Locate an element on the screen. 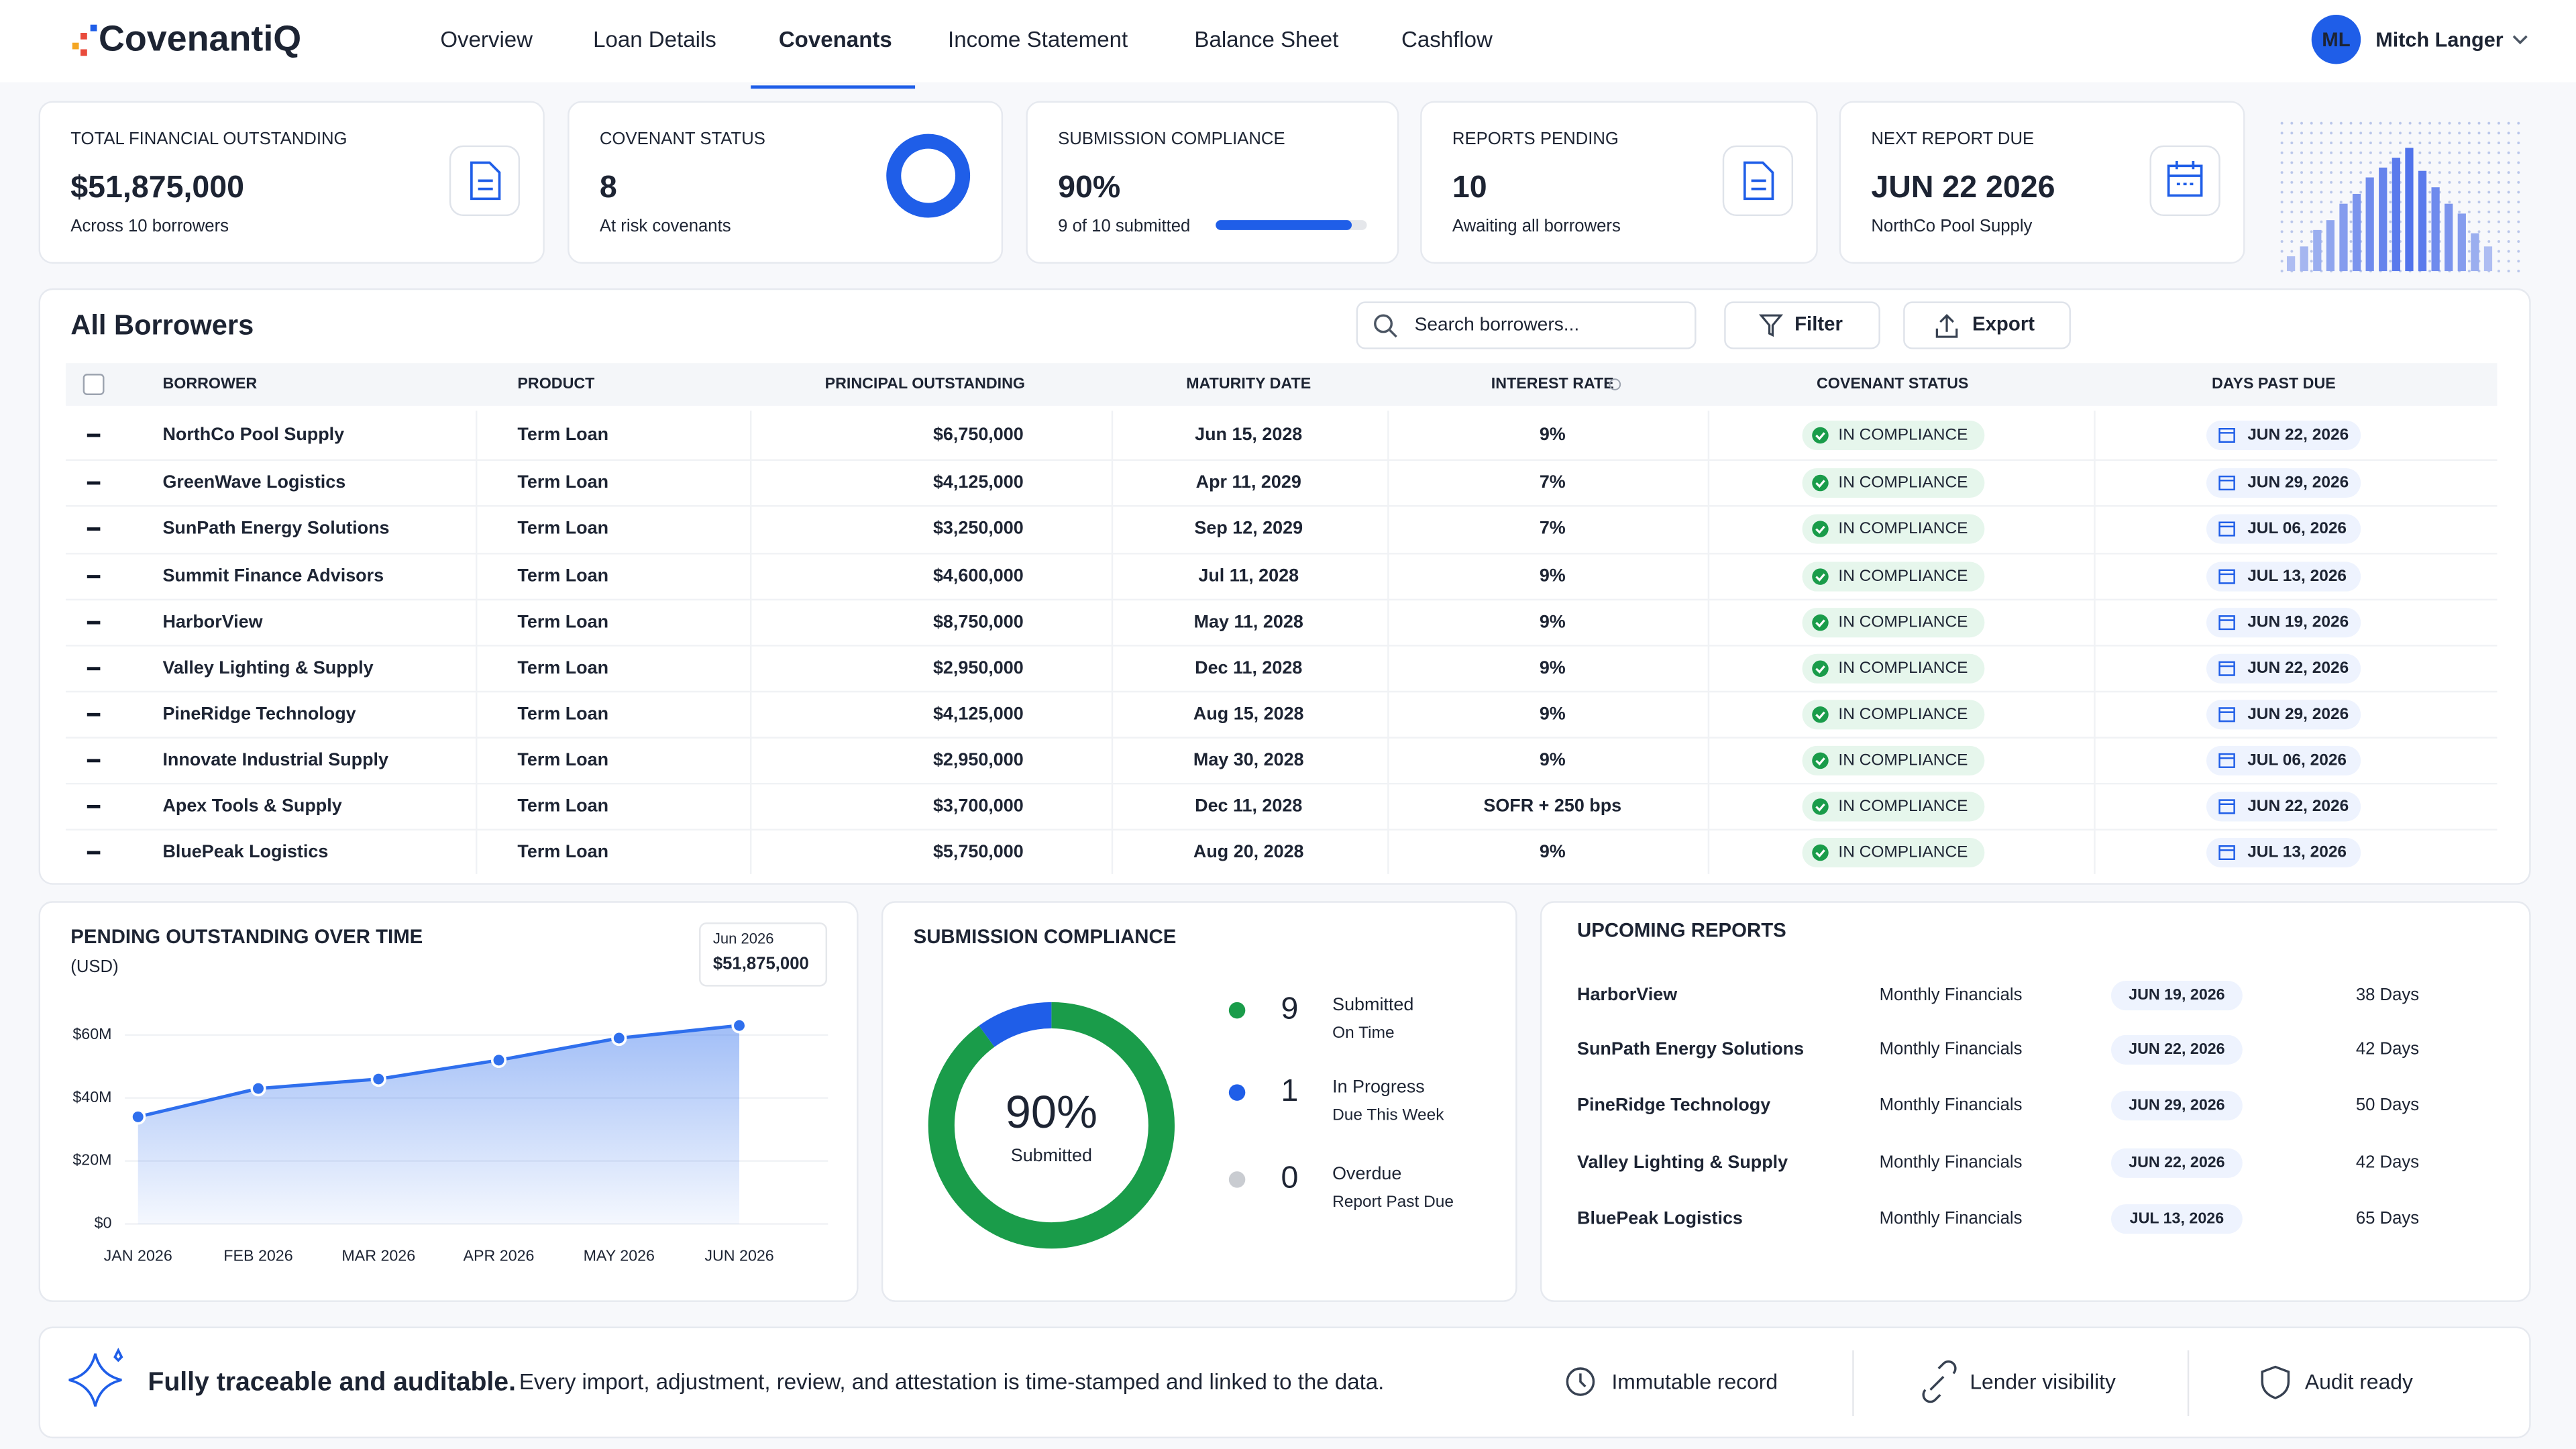 Image resolution: width=2576 pixels, height=1449 pixels. borrower-name: Apex Tools & Supply is located at coordinates (251, 806).